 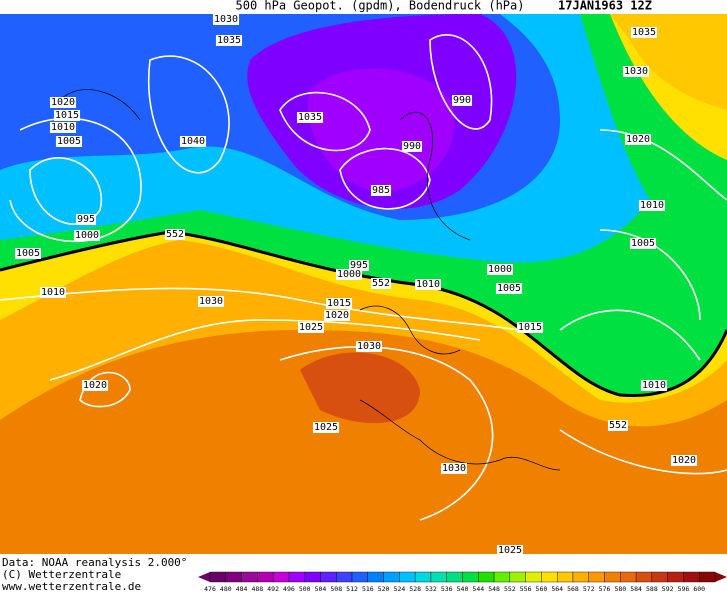 What do you see at coordinates (463, 589) in the screenshot?
I see `colorbar-label: 540` at bounding box center [463, 589].